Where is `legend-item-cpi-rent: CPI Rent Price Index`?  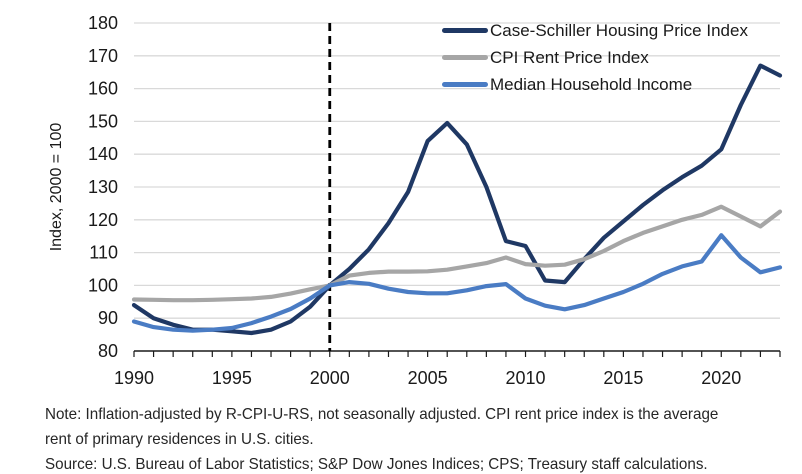
legend-item-cpi-rent: CPI Rent Price Index is located at coordinates (595, 57).